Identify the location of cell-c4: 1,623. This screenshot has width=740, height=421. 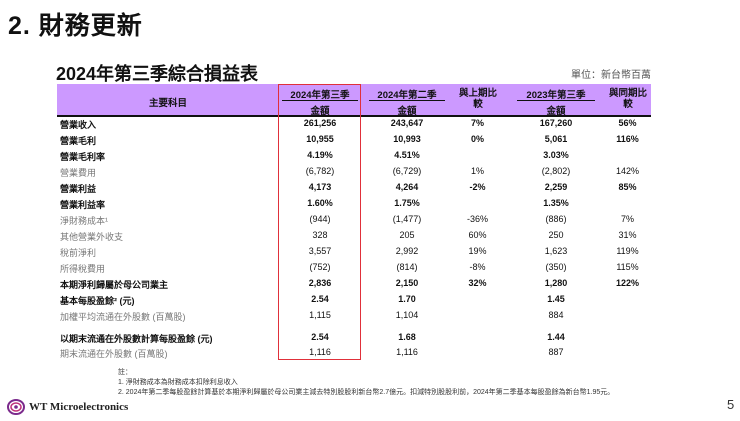
(556, 251).